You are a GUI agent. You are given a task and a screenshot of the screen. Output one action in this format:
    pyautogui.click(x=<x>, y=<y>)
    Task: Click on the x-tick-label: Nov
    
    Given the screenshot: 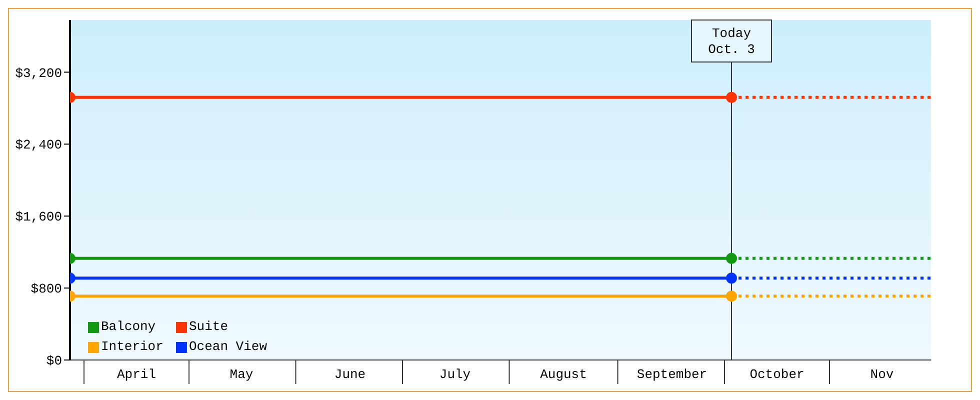 What is the action you would take?
    pyautogui.click(x=882, y=374)
    